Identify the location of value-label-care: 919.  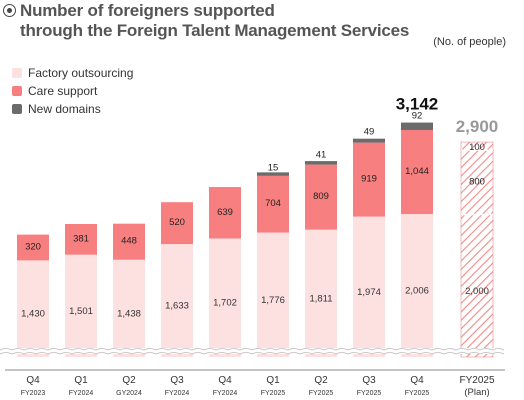
(369, 179).